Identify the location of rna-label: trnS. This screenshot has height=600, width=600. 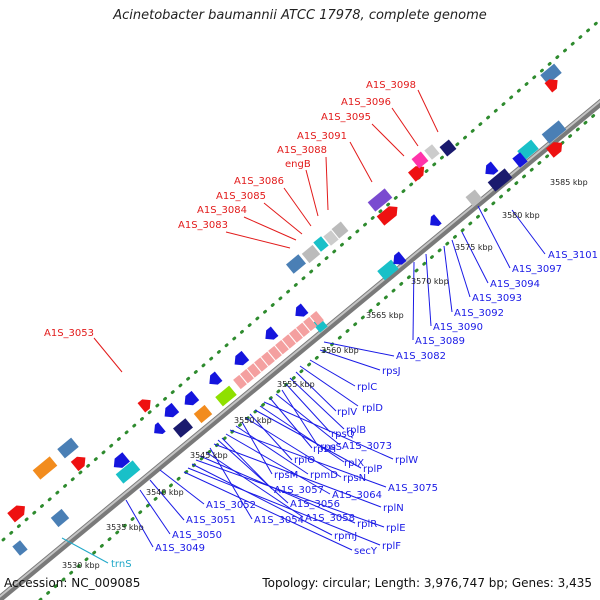
(121, 564).